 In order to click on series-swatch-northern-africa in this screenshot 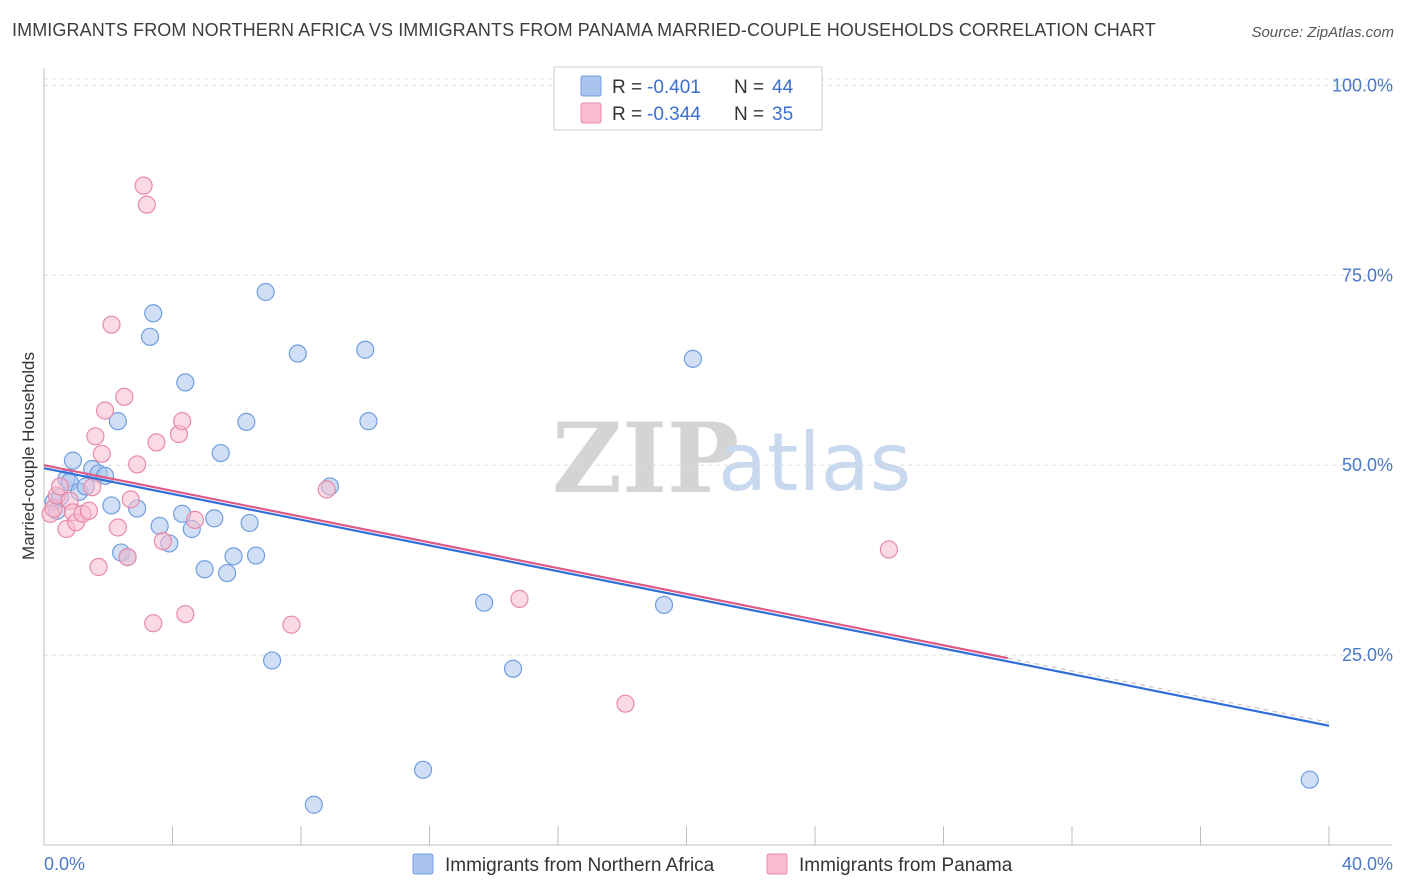, I will do `click(423, 864)`.